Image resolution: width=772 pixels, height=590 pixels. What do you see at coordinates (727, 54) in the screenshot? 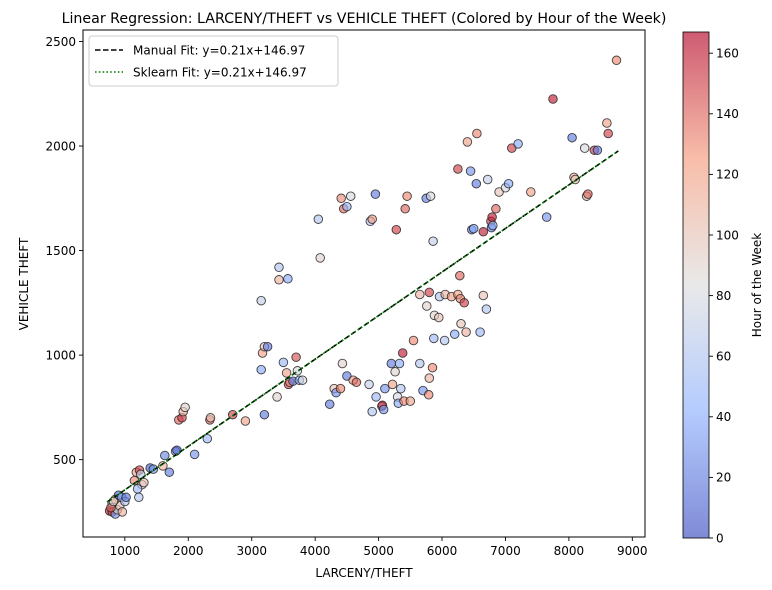
I see `colorbar-tick-label: 160` at bounding box center [727, 54].